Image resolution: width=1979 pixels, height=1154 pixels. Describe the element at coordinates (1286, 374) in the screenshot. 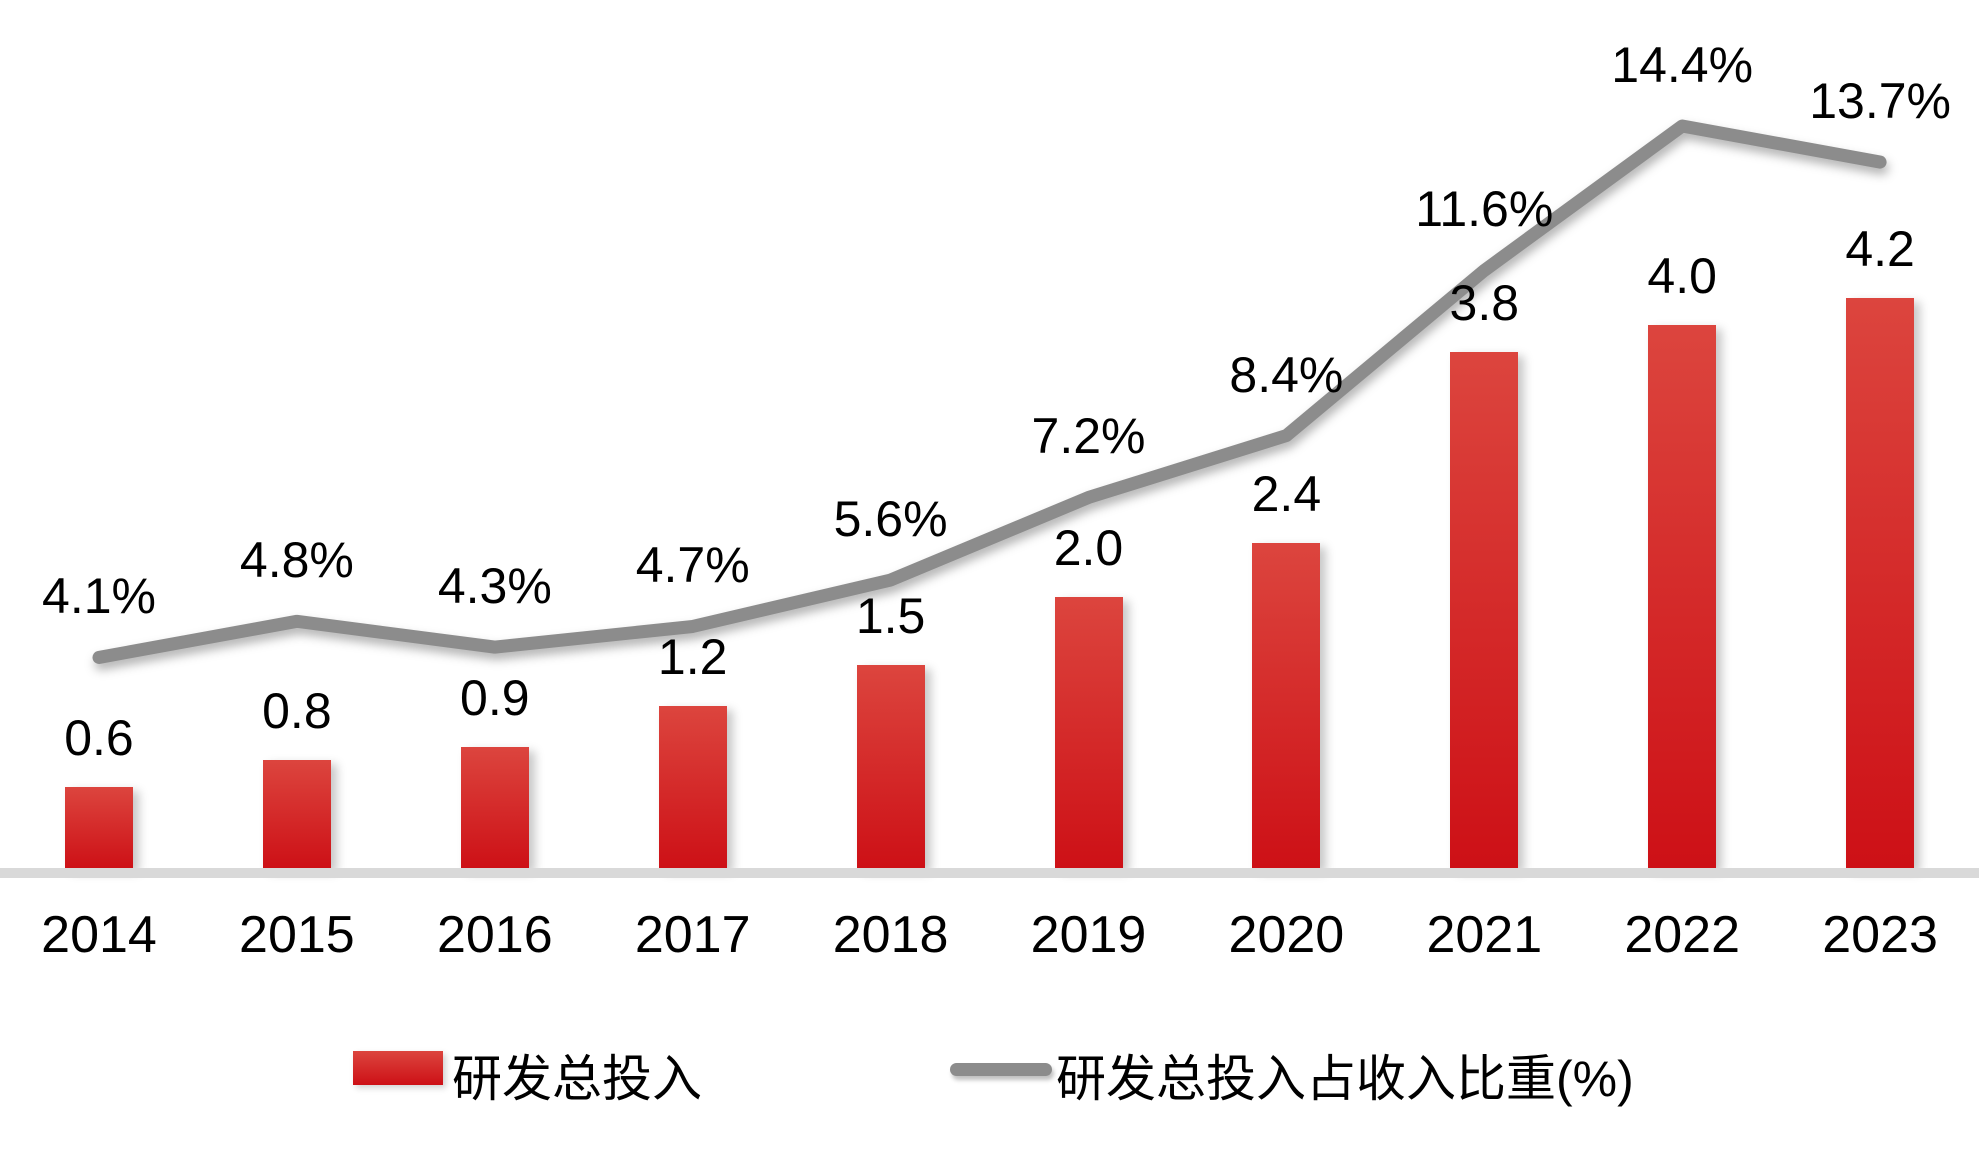

I see `pct-label-2020: 8.4%` at that location.